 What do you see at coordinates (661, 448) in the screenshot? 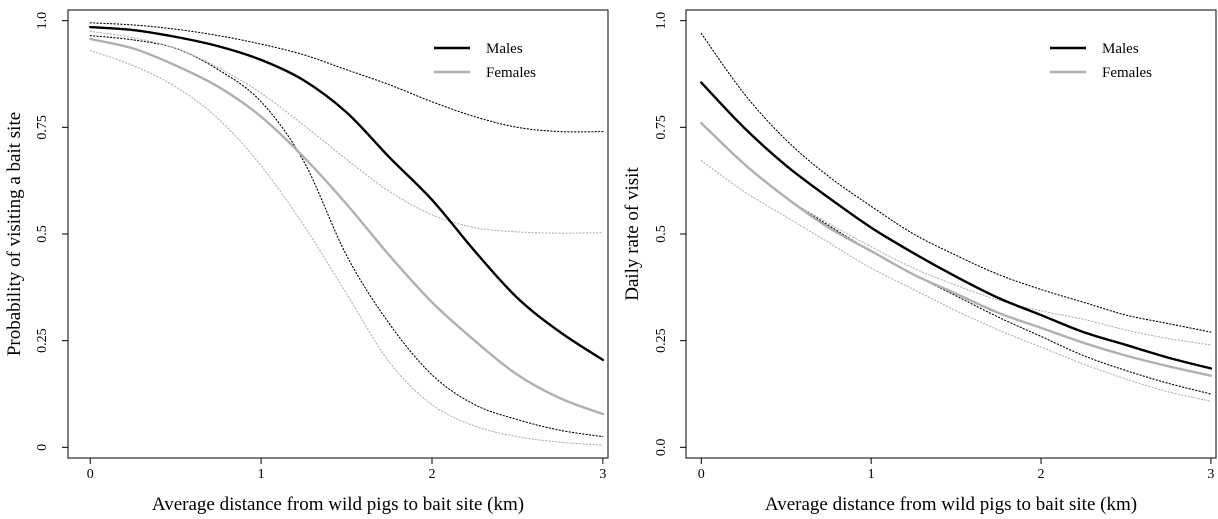
I see `y-tick-label: 0.0` at bounding box center [661, 448].